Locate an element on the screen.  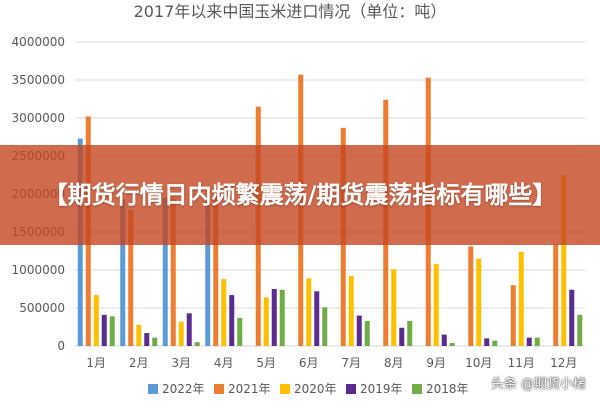
y-tick-label: 3500000 is located at coordinates (38, 80).